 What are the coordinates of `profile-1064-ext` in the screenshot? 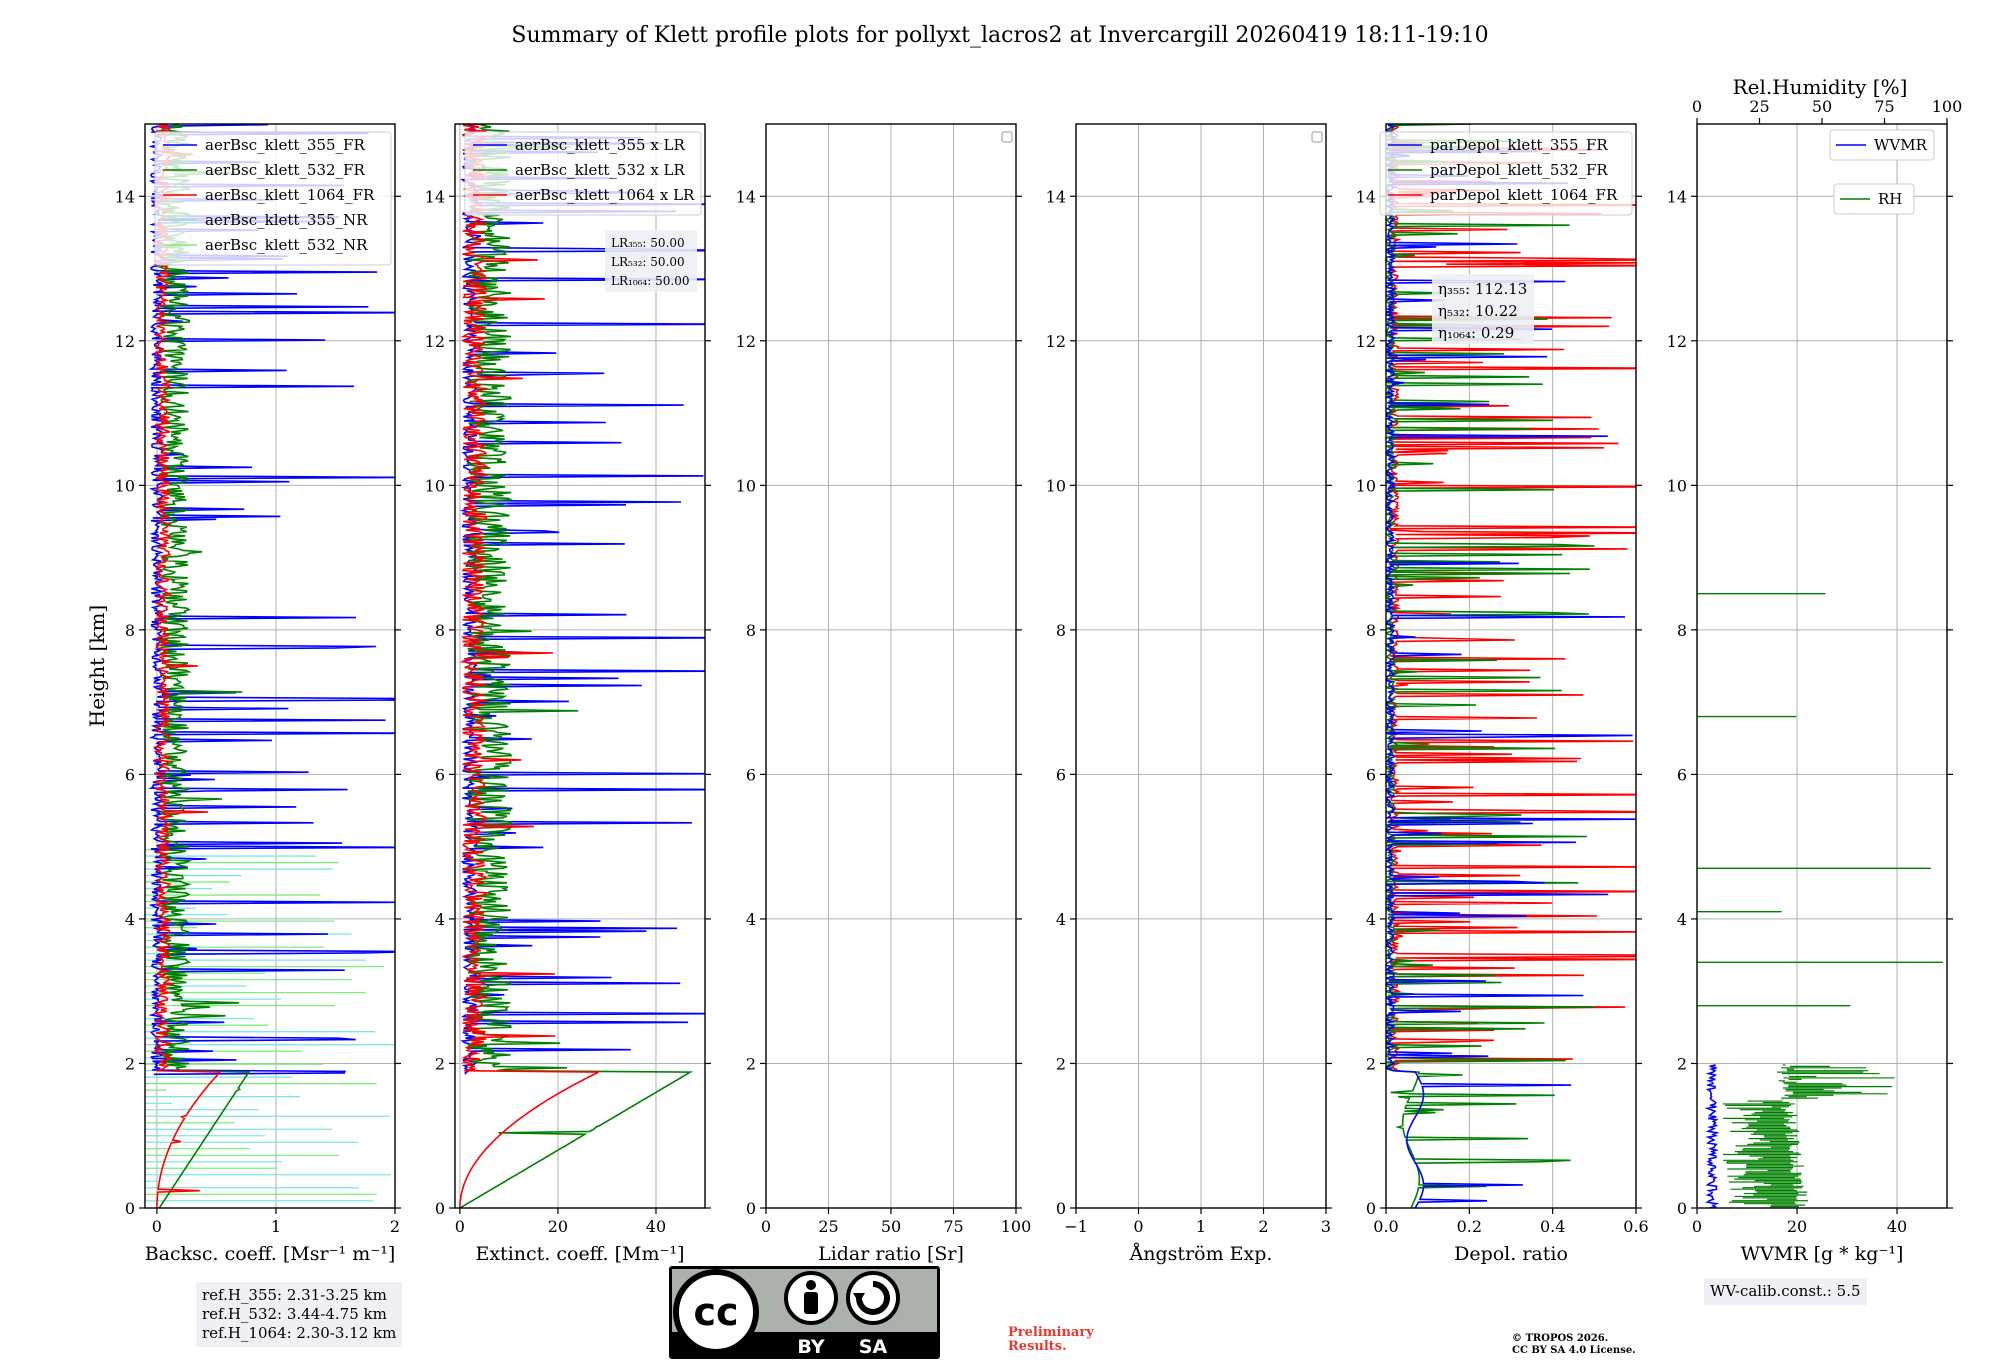 It's located at (529, 666).